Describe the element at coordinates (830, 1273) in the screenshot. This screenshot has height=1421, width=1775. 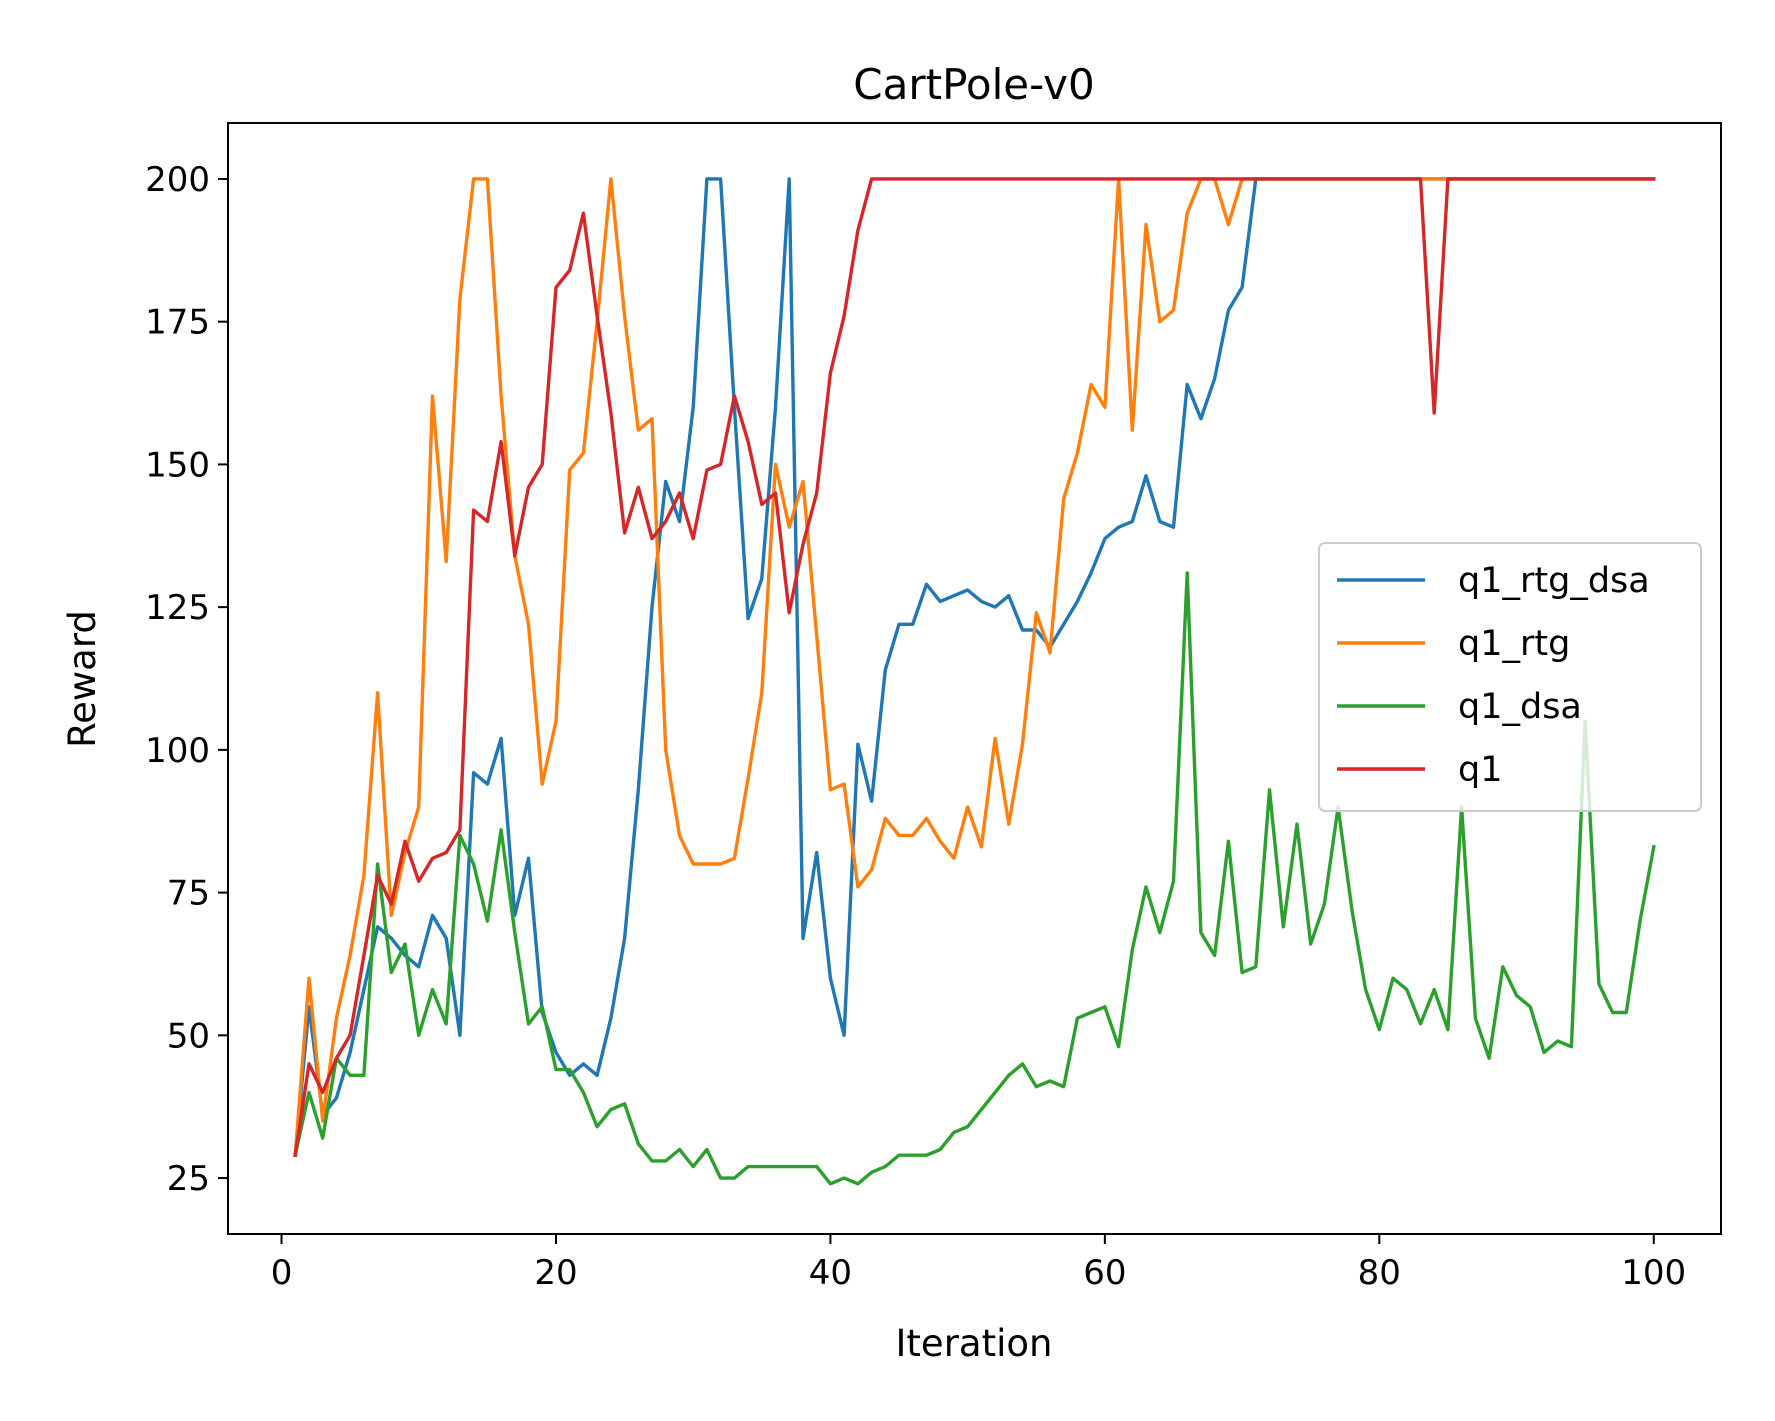
I see `x-tick-label: 40` at that location.